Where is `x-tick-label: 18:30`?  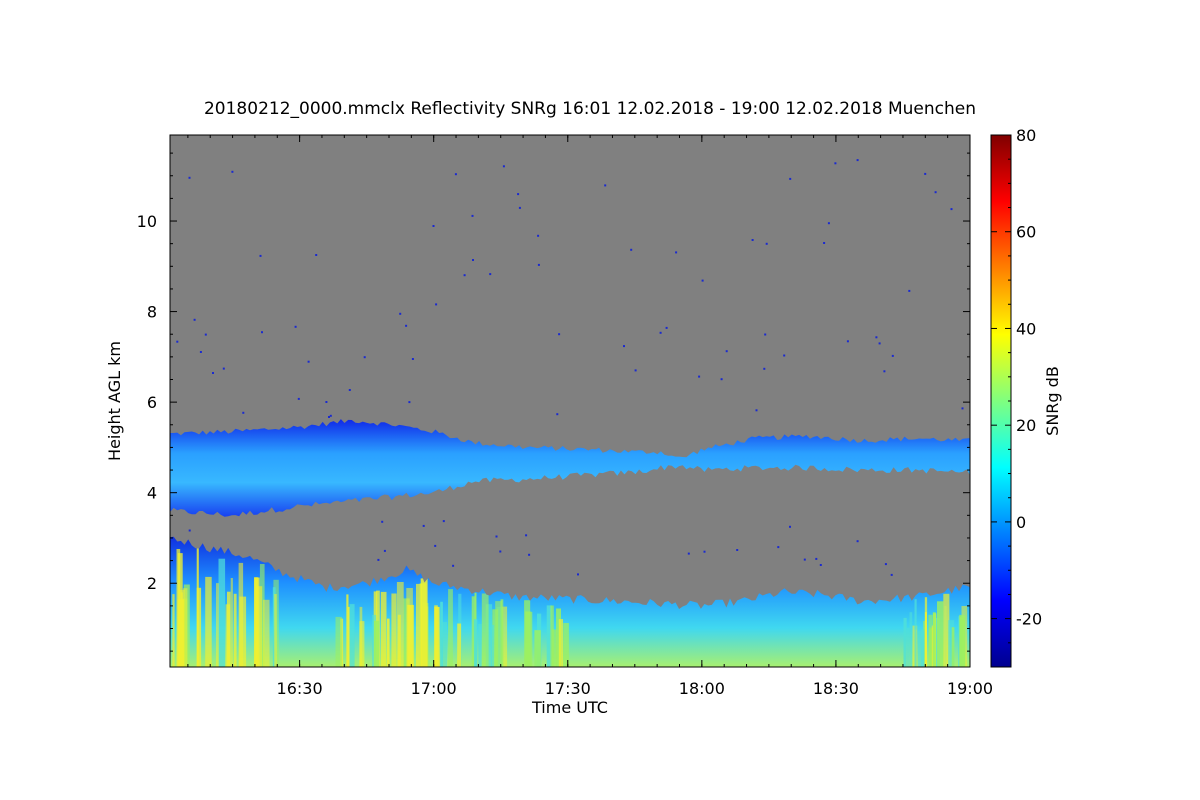 x-tick-label: 18:30 is located at coordinates (836, 688).